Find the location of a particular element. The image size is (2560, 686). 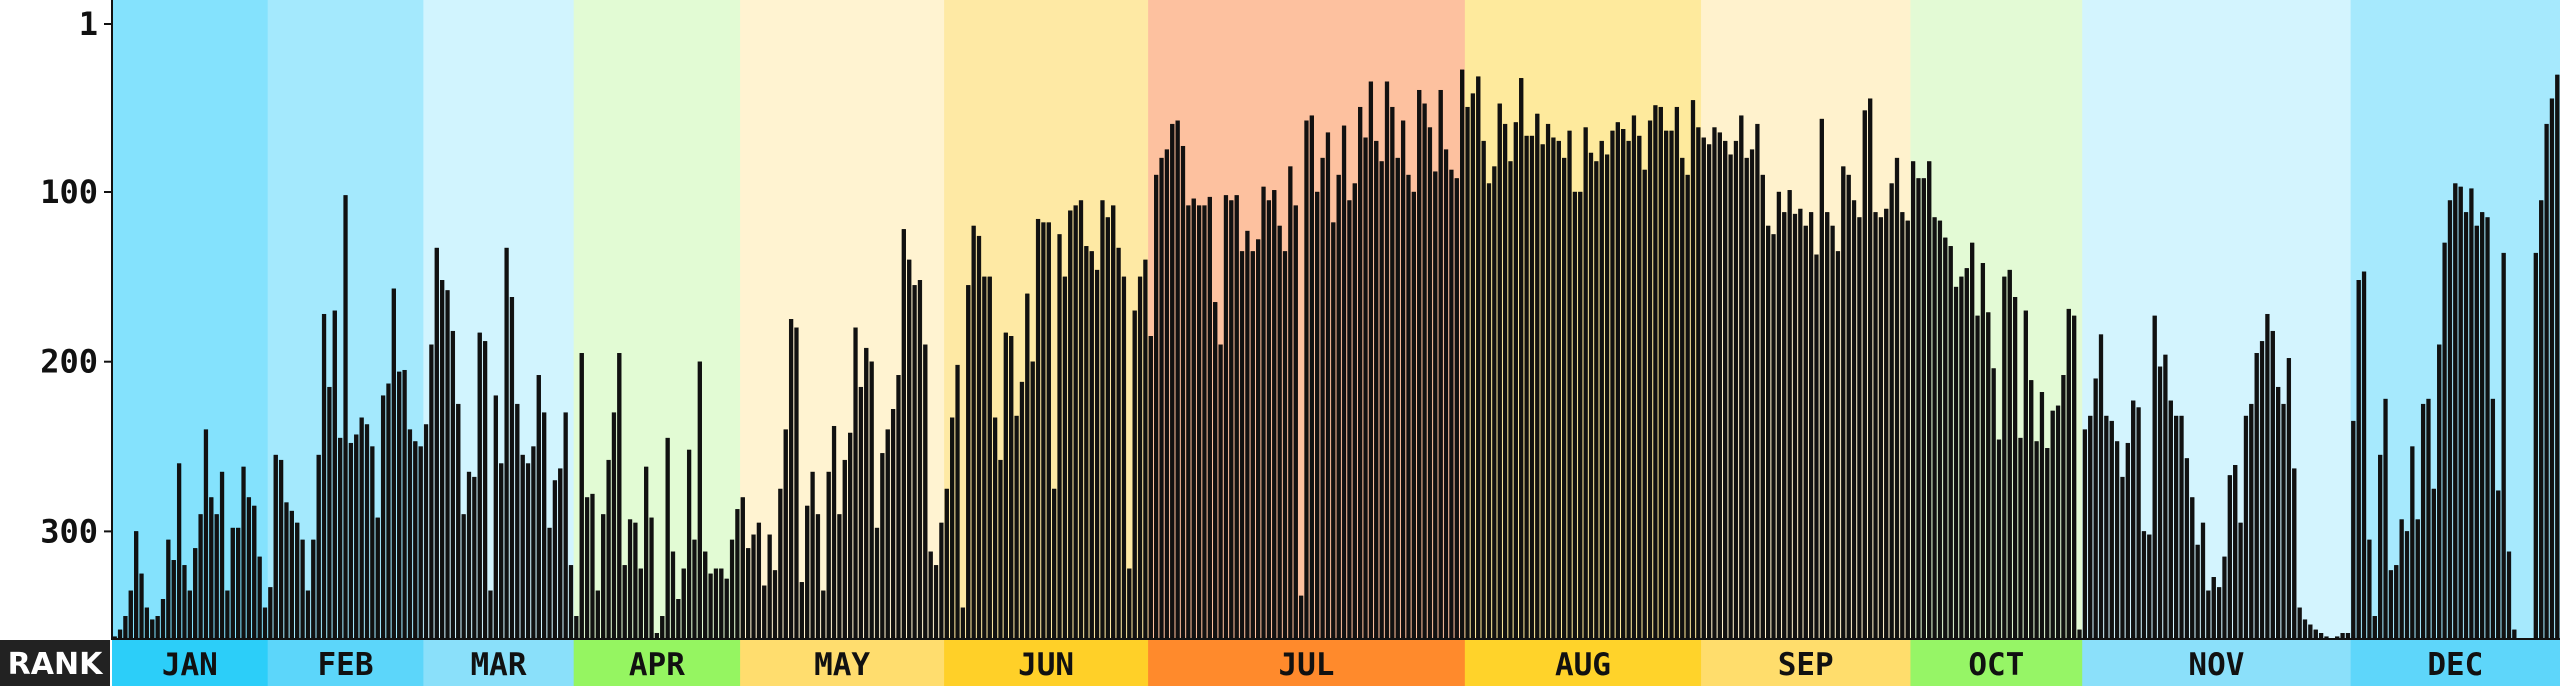

month-label-mar: MAR is located at coordinates (499, 665).